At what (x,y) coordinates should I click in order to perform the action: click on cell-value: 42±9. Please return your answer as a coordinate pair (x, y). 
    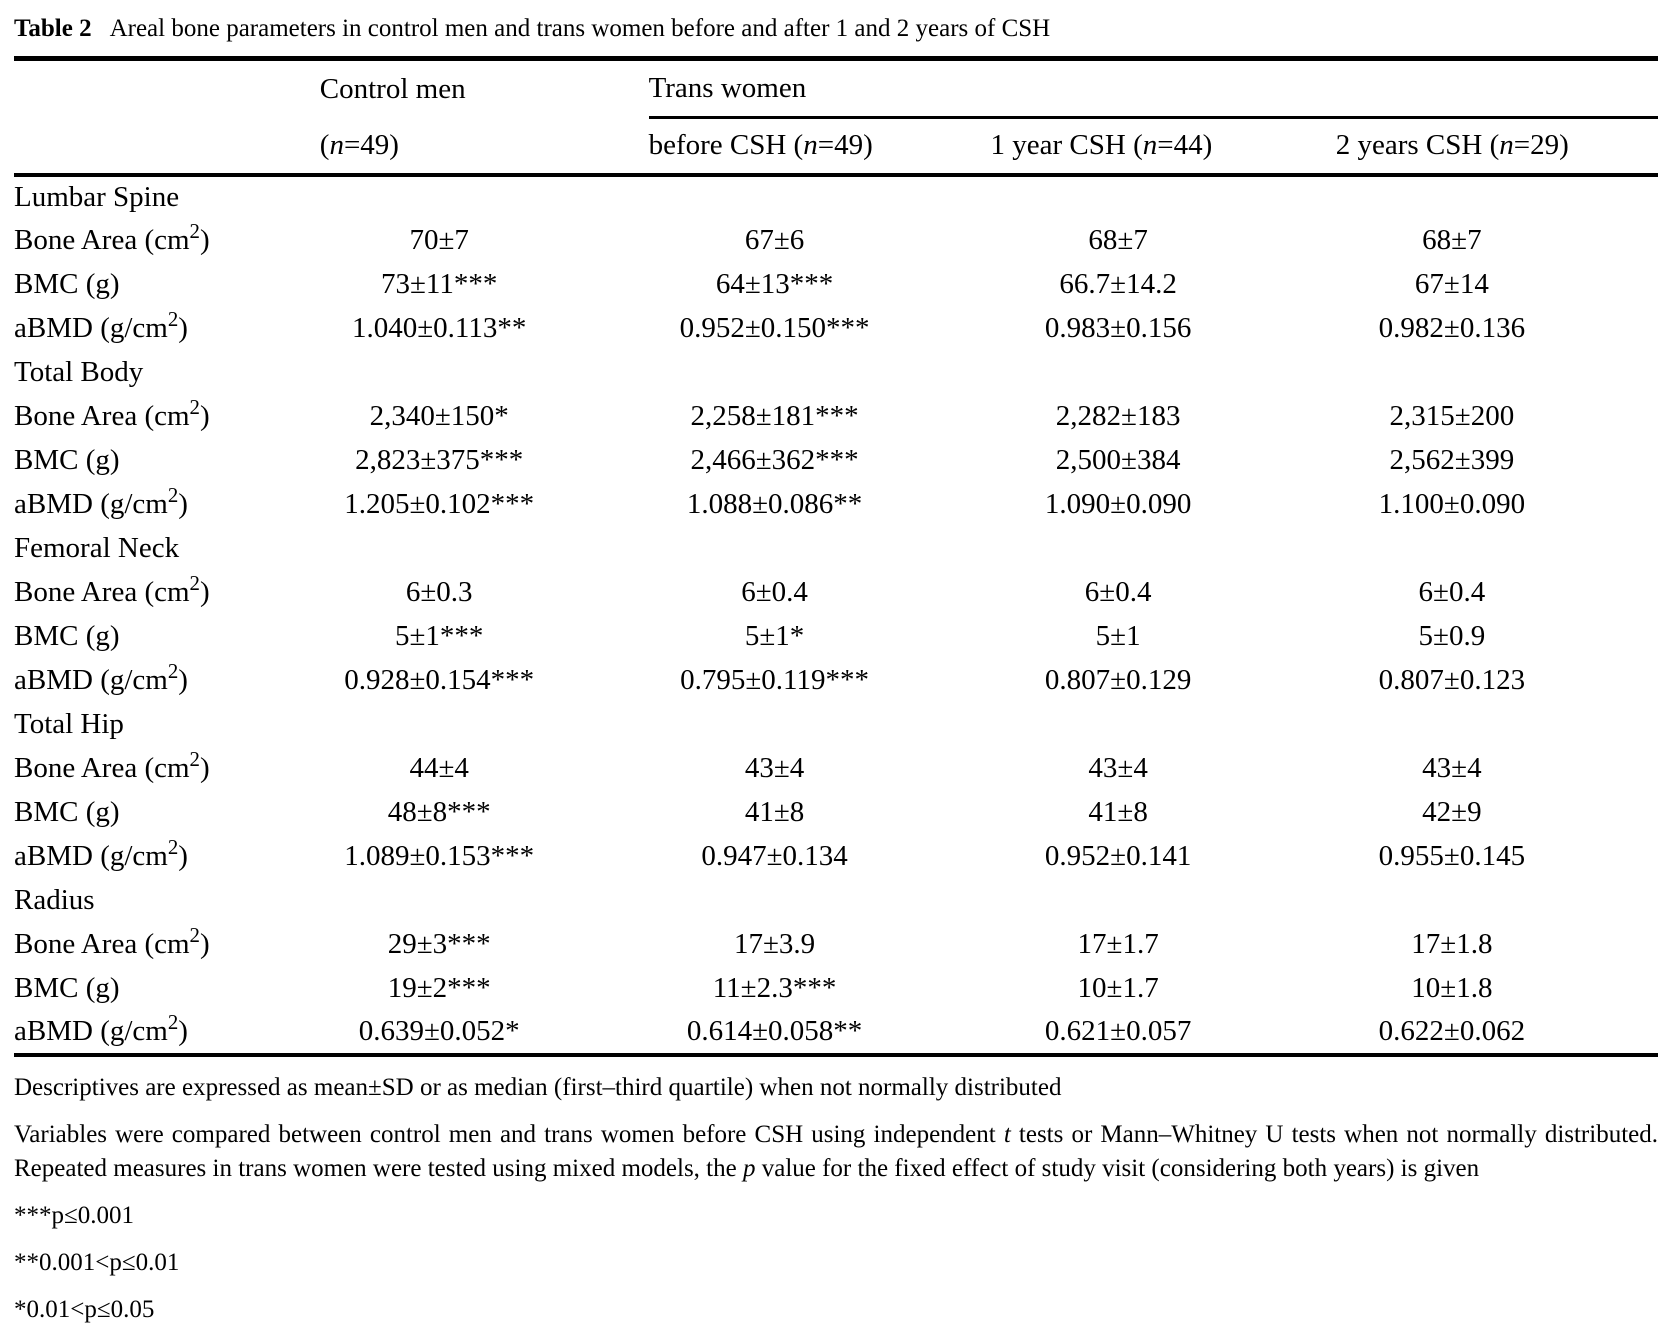
    Looking at the image, I should click on (1452, 812).